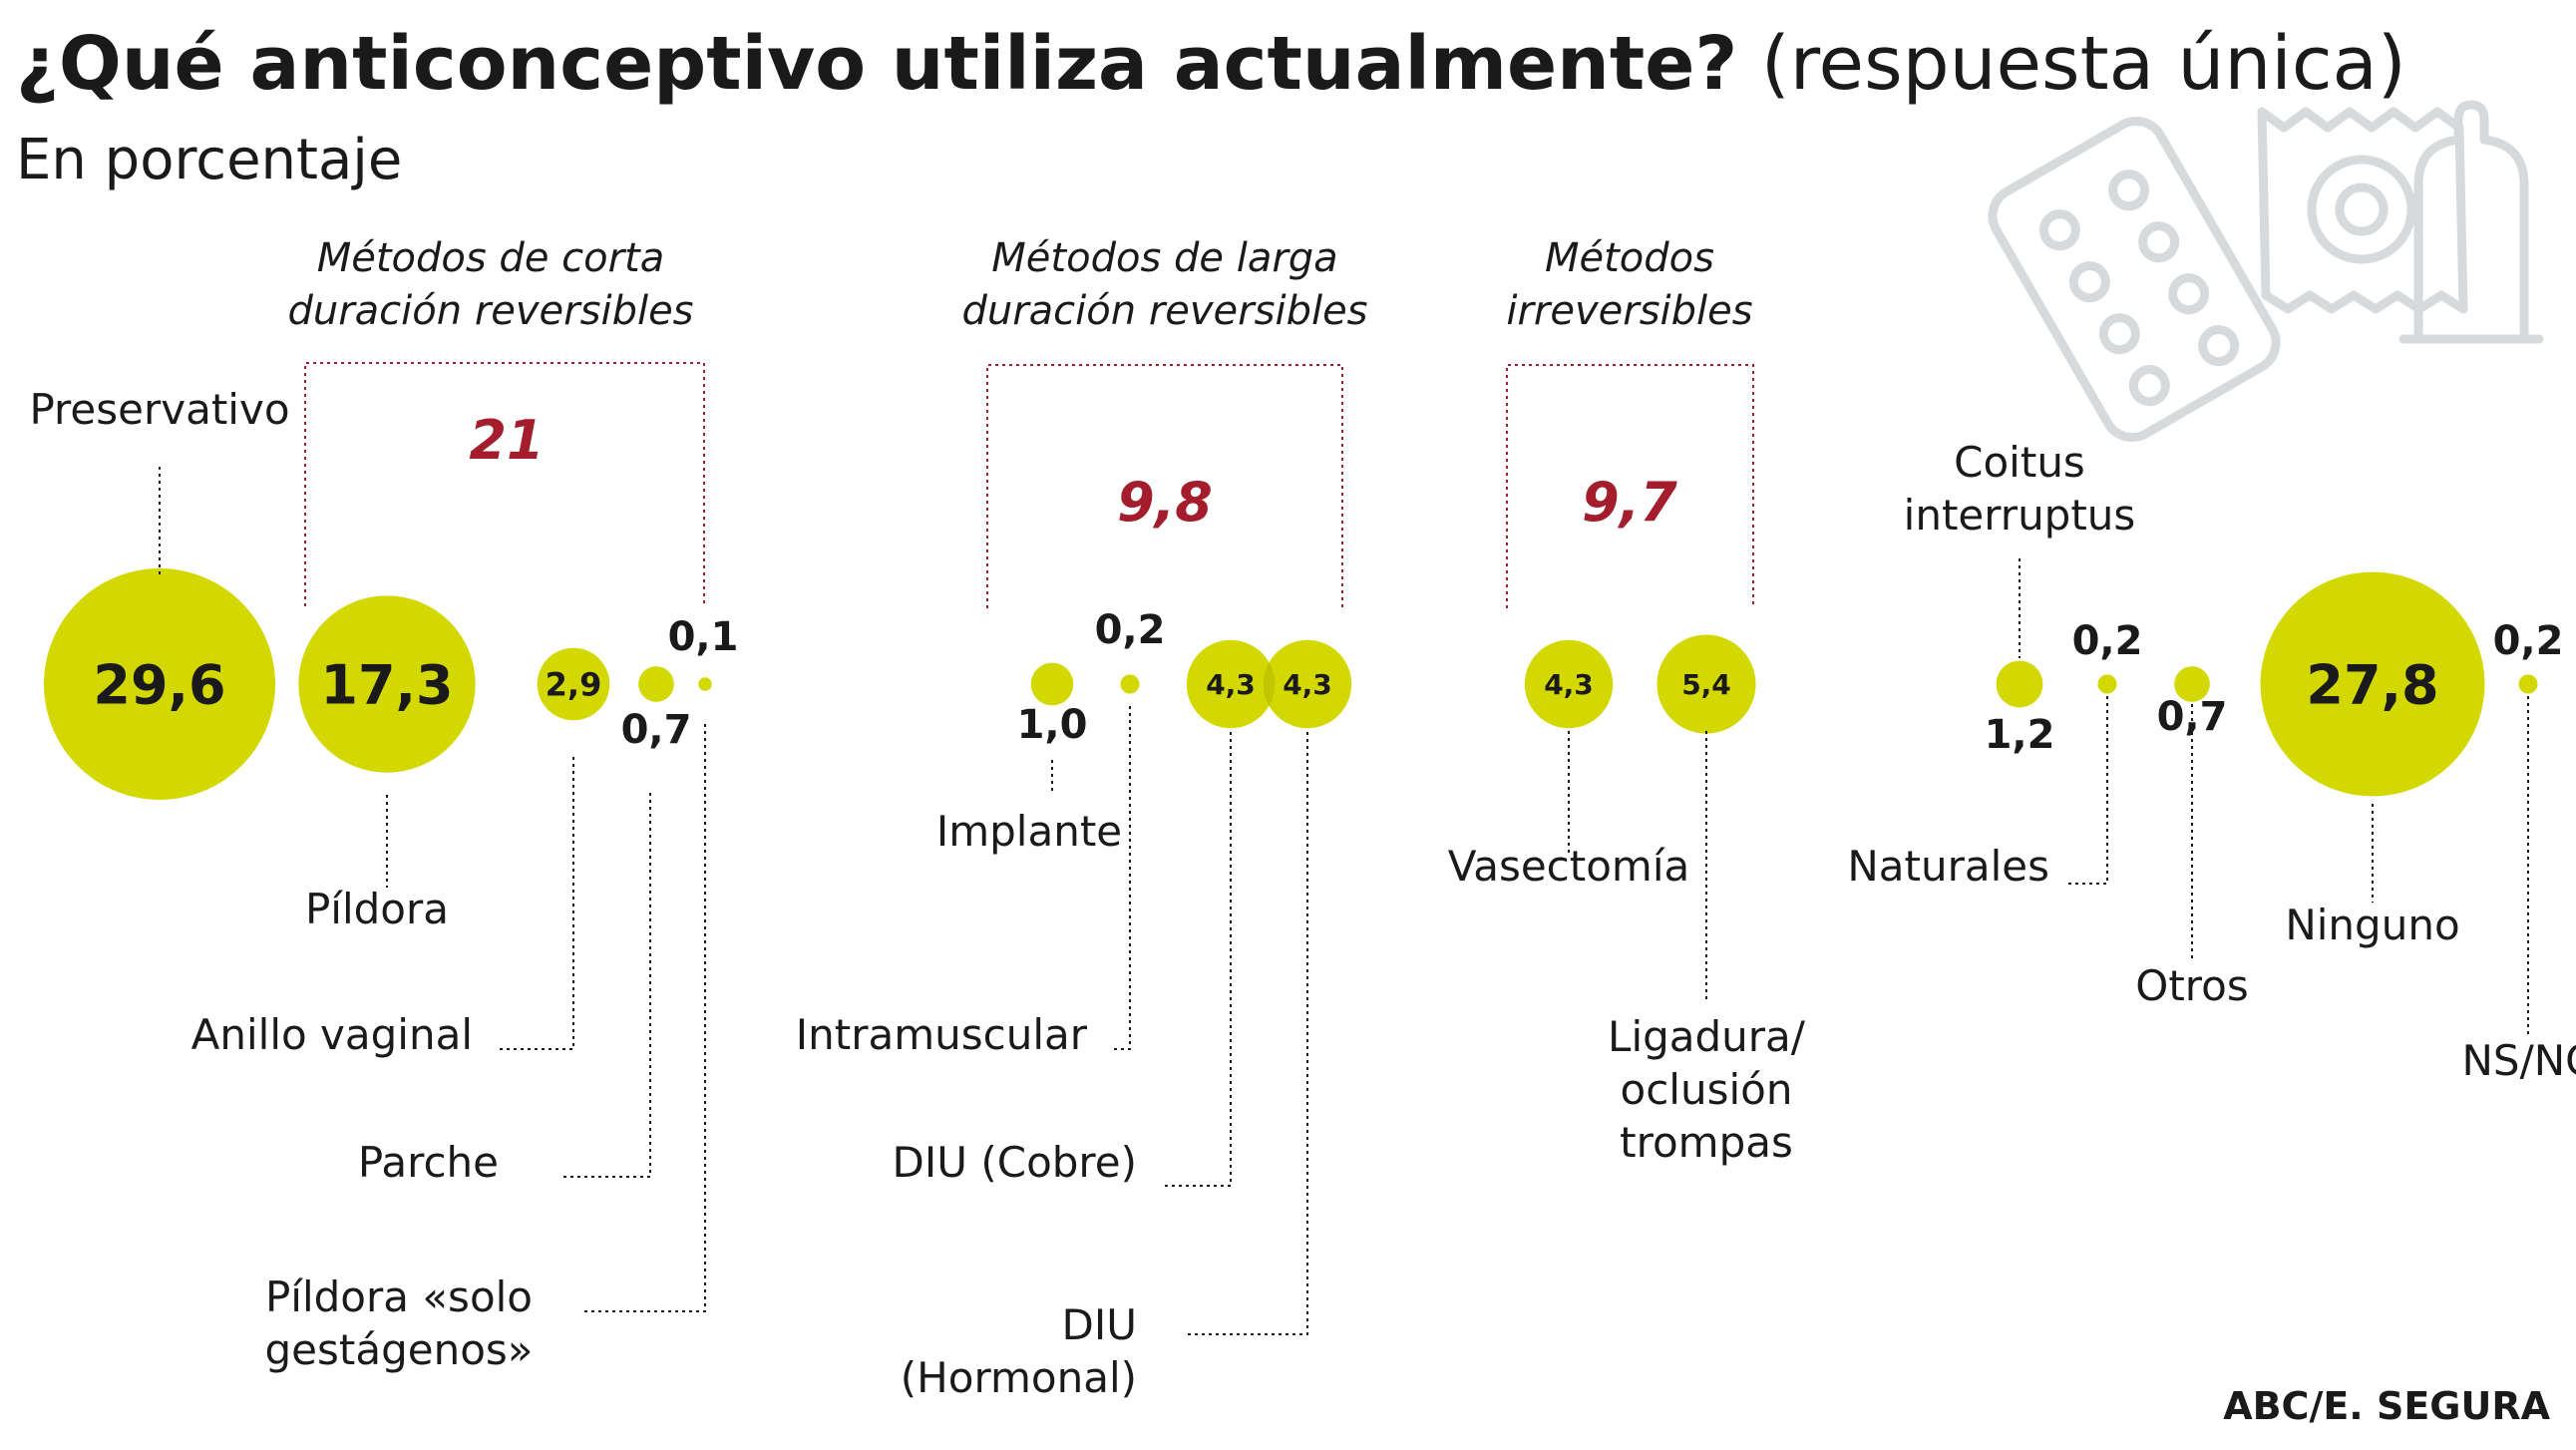 This screenshot has height=1450, width=2576. What do you see at coordinates (1629, 284) in the screenshot?
I see `group-header-irrev: Métodos irreversibles` at bounding box center [1629, 284].